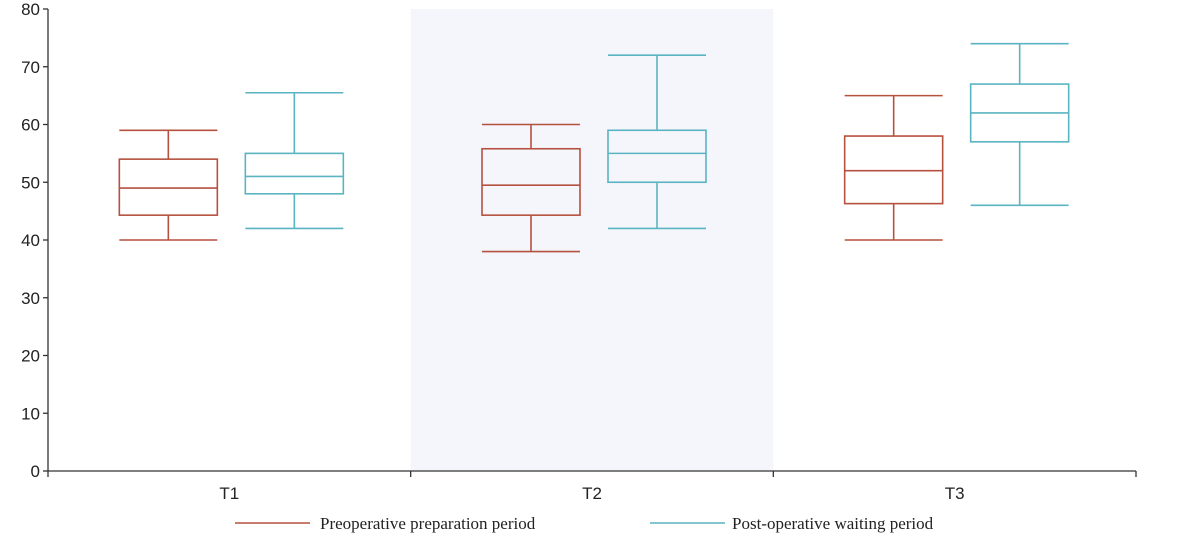 The width and height of the screenshot is (1200, 541). Describe the element at coordinates (30, 125) in the screenshot. I see `y-tick-label-60: 60` at that location.